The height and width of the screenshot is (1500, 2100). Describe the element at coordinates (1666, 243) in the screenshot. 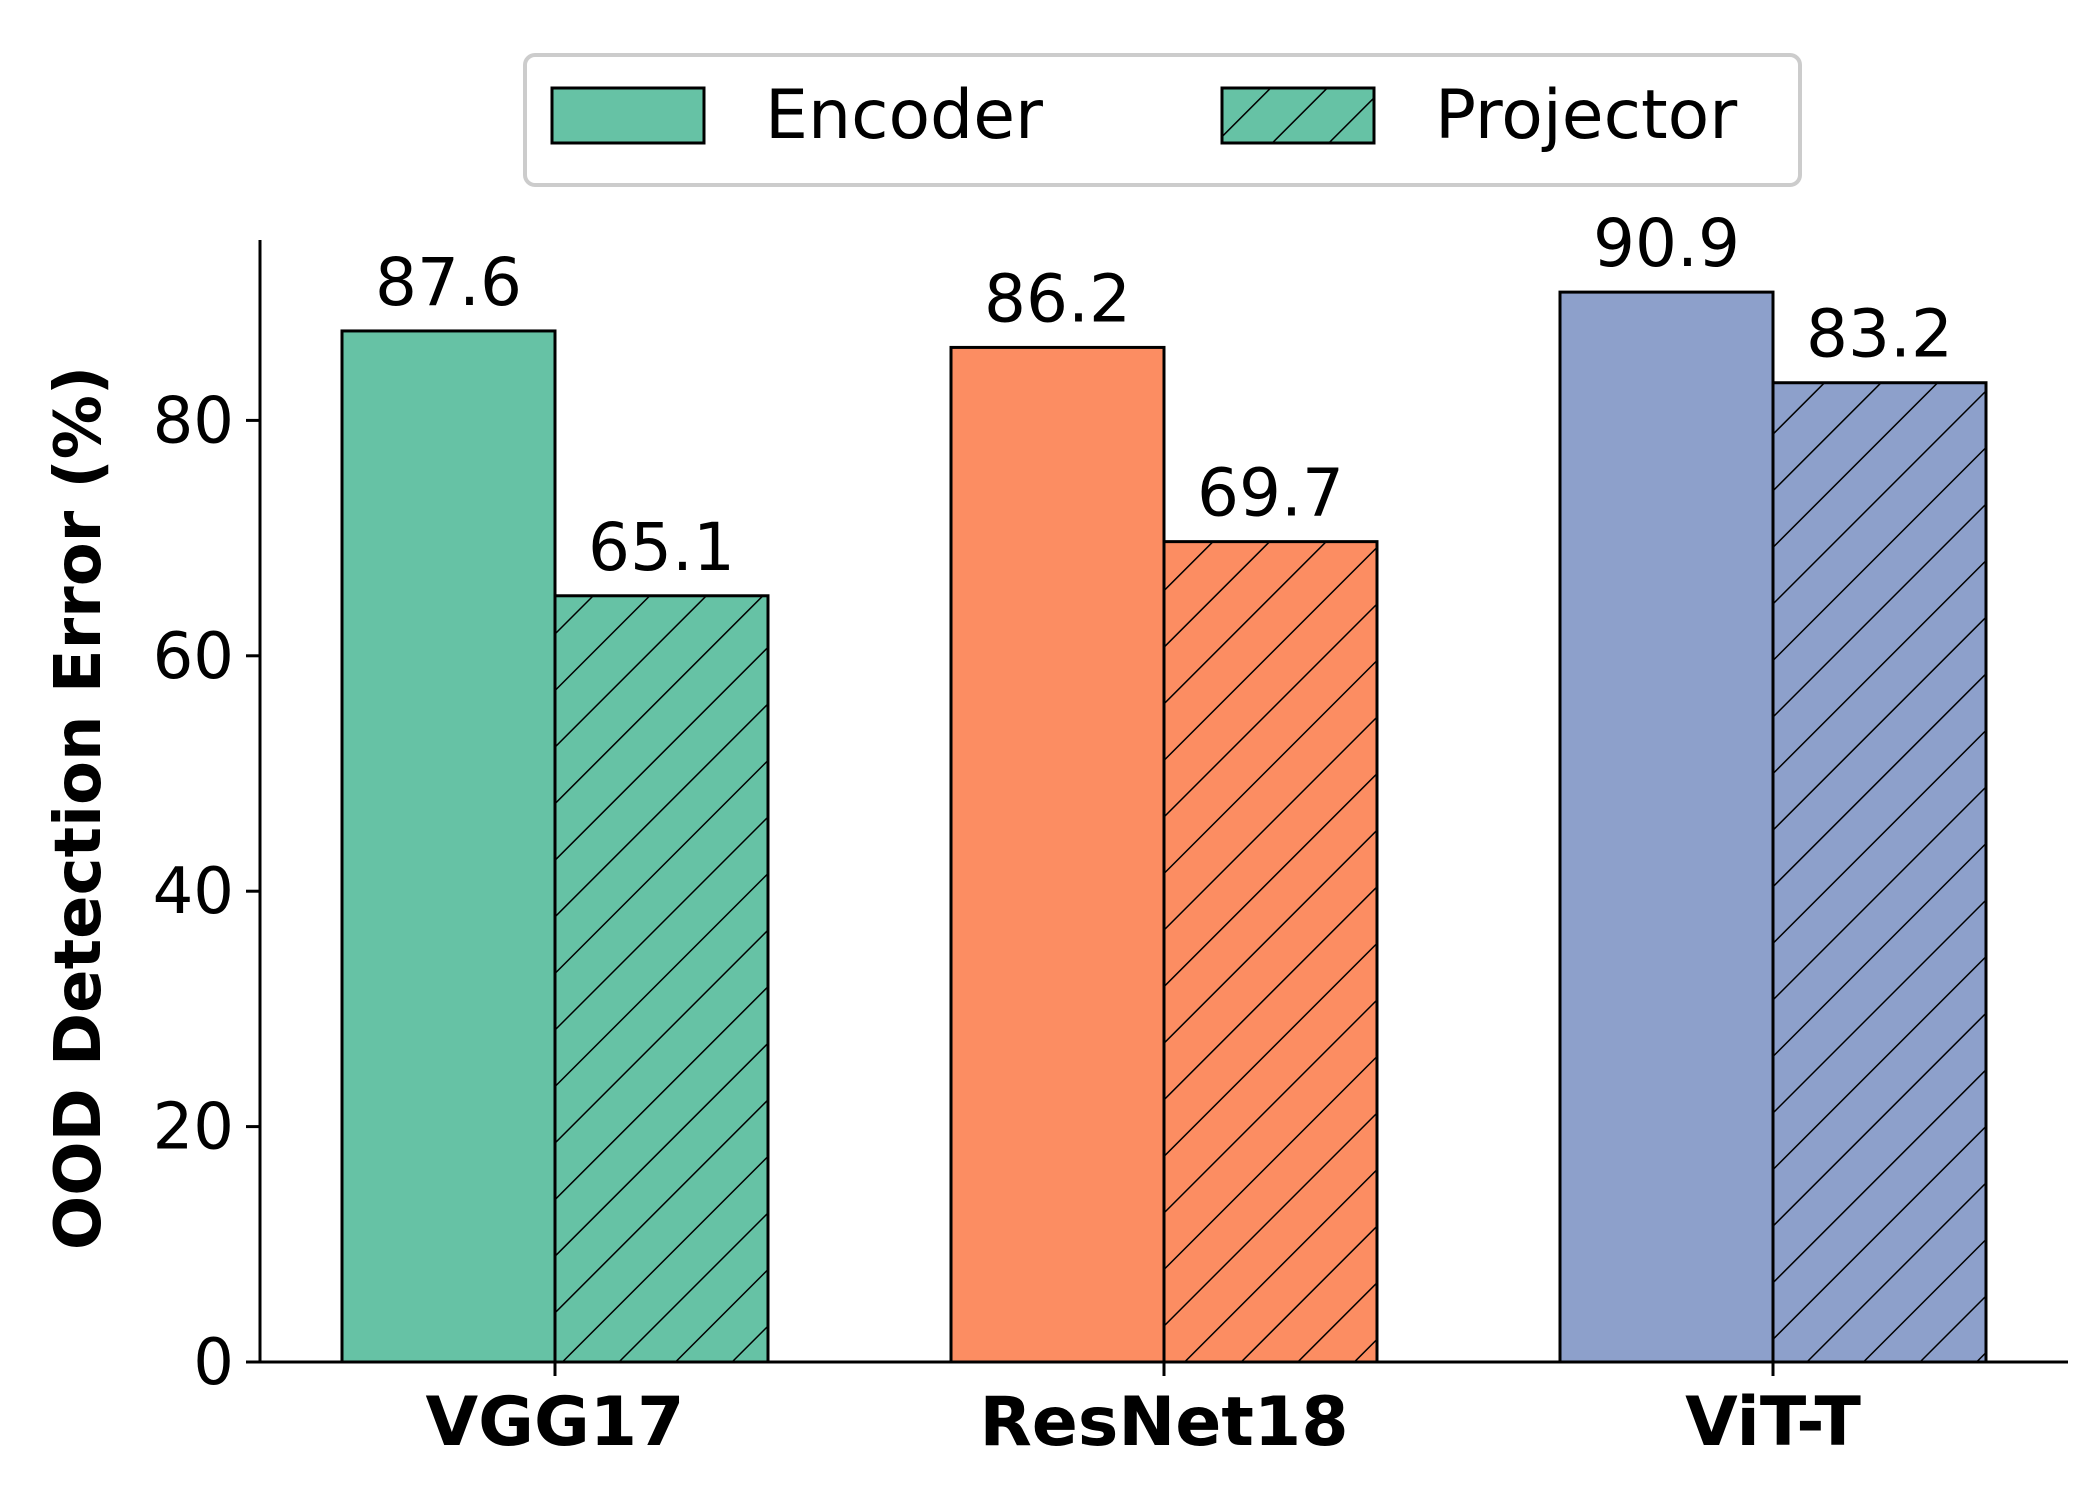

I see `value-label-vit-t-encoder: 90.9` at that location.